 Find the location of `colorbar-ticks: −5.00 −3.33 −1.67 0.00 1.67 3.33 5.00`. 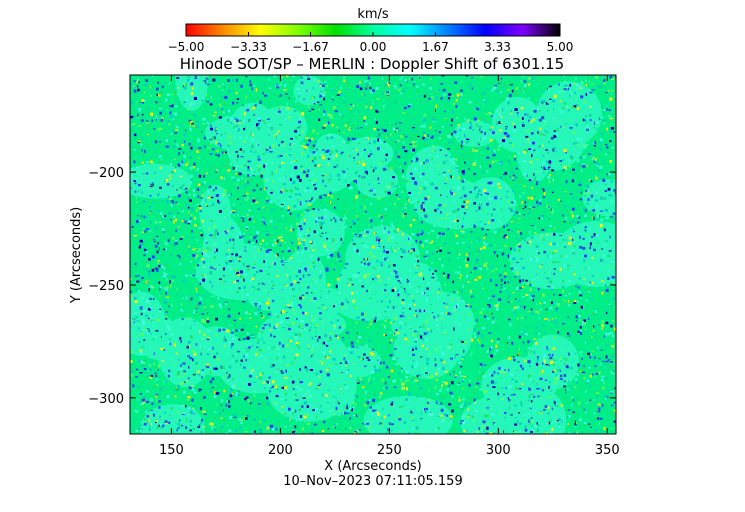

colorbar-ticks: −5.00 −3.33 −1.67 0.00 1.67 3.33 5.00 is located at coordinates (371, 43).